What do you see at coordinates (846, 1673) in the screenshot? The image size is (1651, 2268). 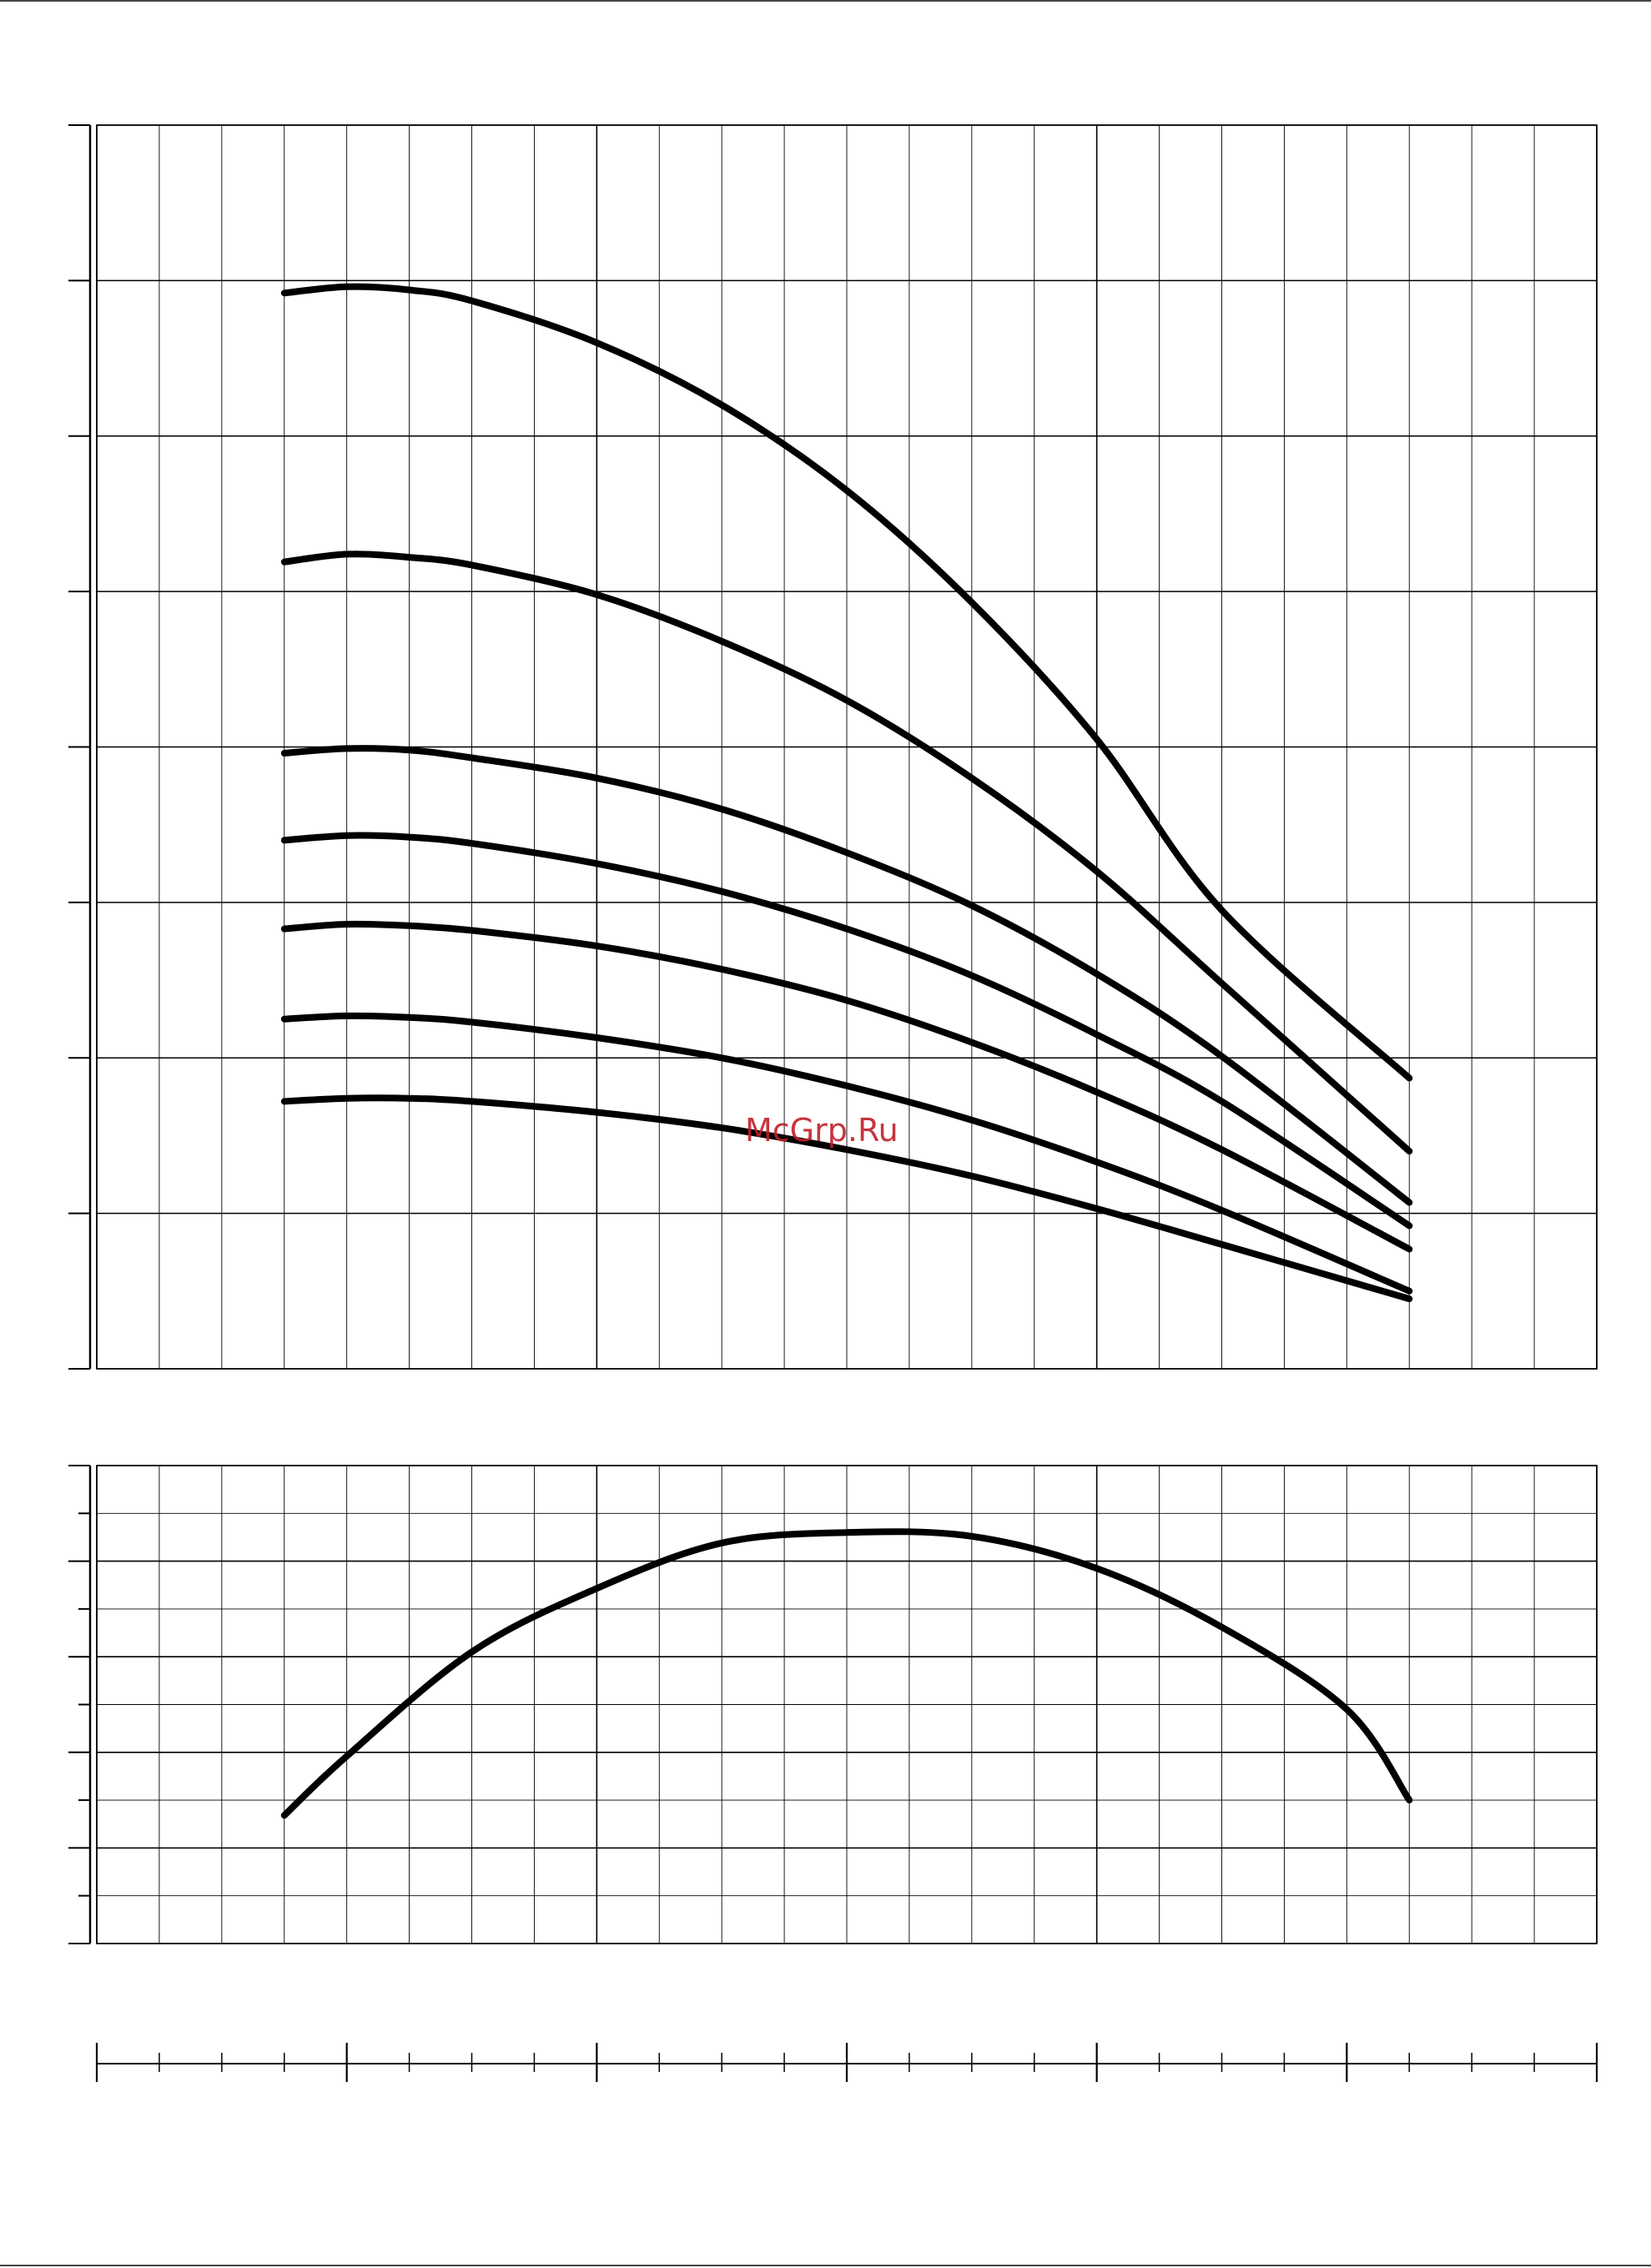 I see `efficiency-series-1-line` at bounding box center [846, 1673].